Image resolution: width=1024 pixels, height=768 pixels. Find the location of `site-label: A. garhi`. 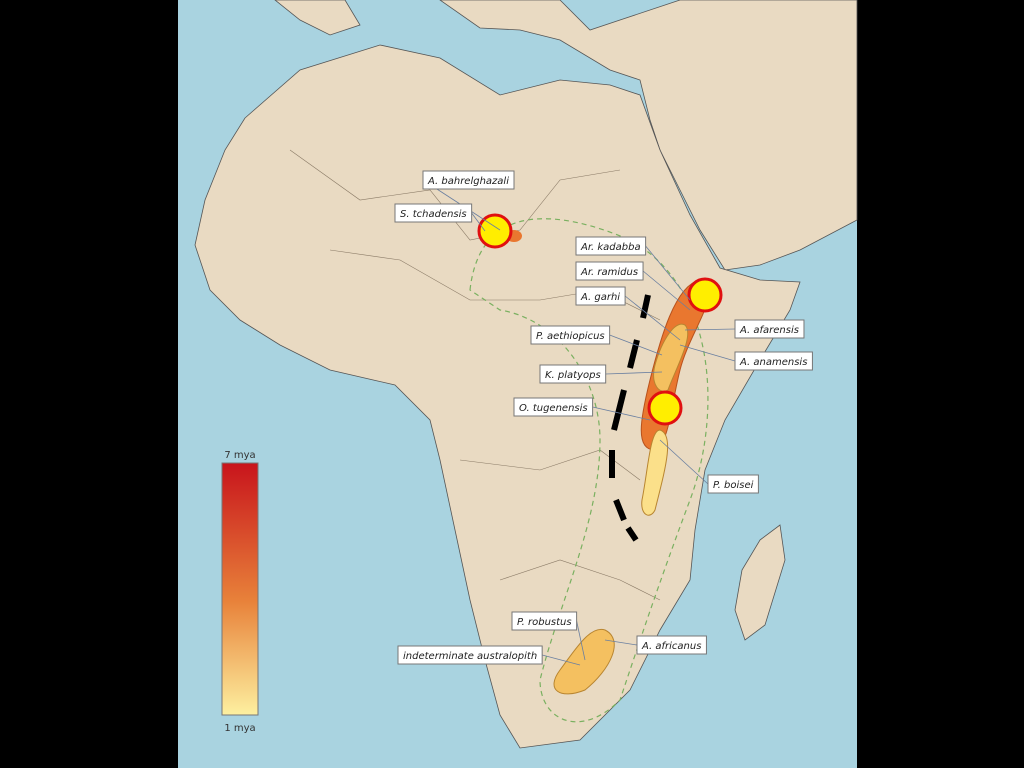

site-label: A. garhi is located at coordinates (600, 297).